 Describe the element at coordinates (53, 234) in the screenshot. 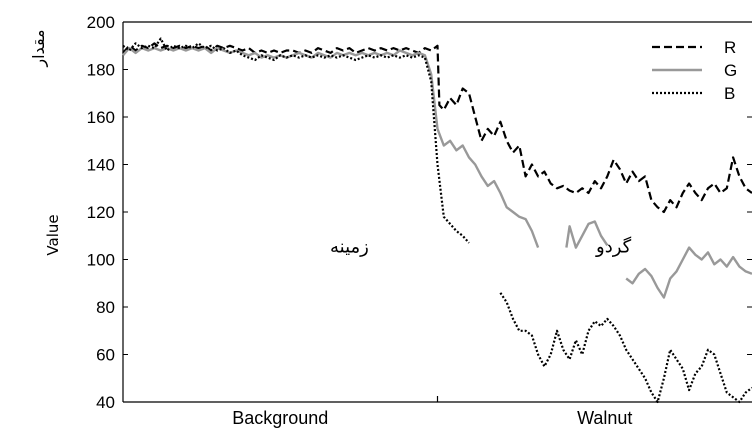

I see `y-axis-label: Value` at that location.